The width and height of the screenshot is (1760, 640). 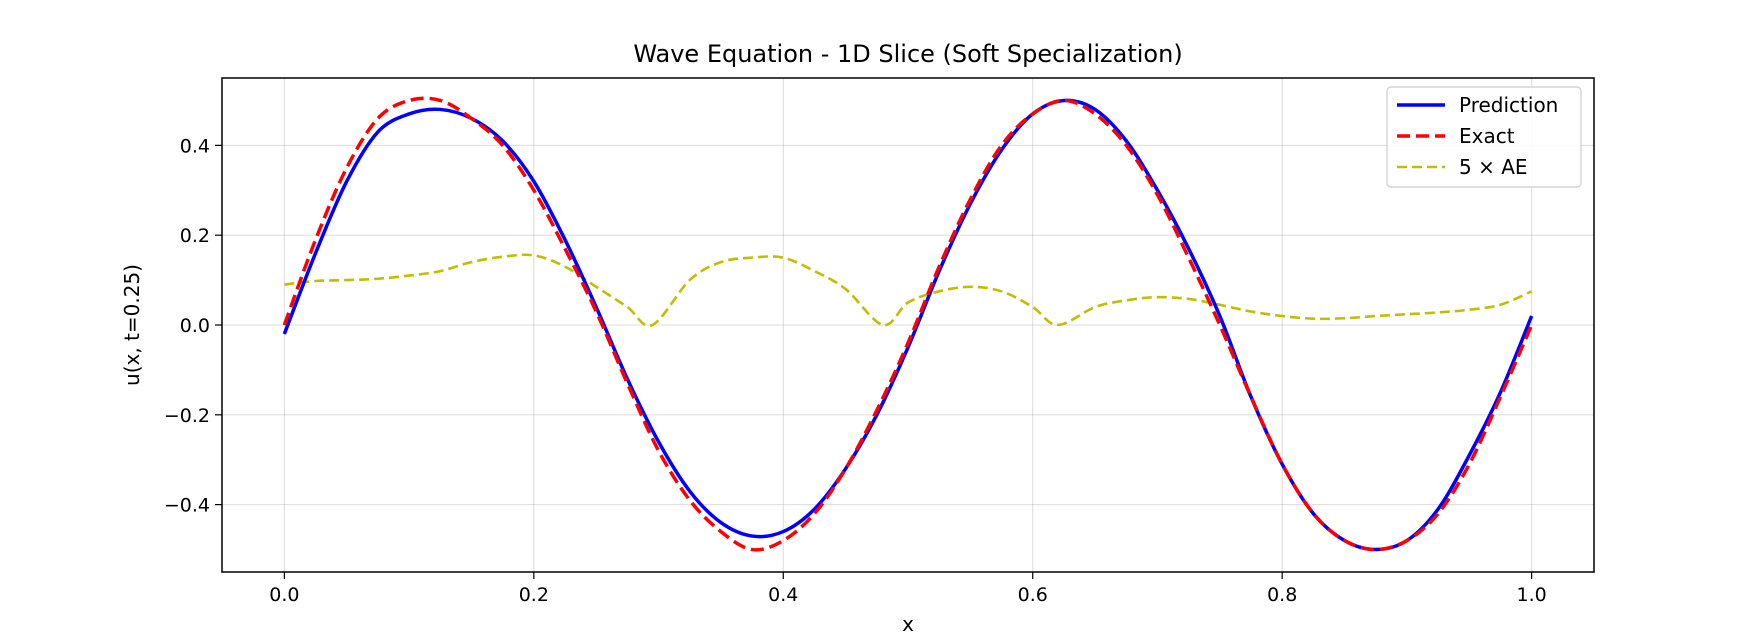 I want to click on x-tick-label: 1.0, so click(x=1532, y=595).